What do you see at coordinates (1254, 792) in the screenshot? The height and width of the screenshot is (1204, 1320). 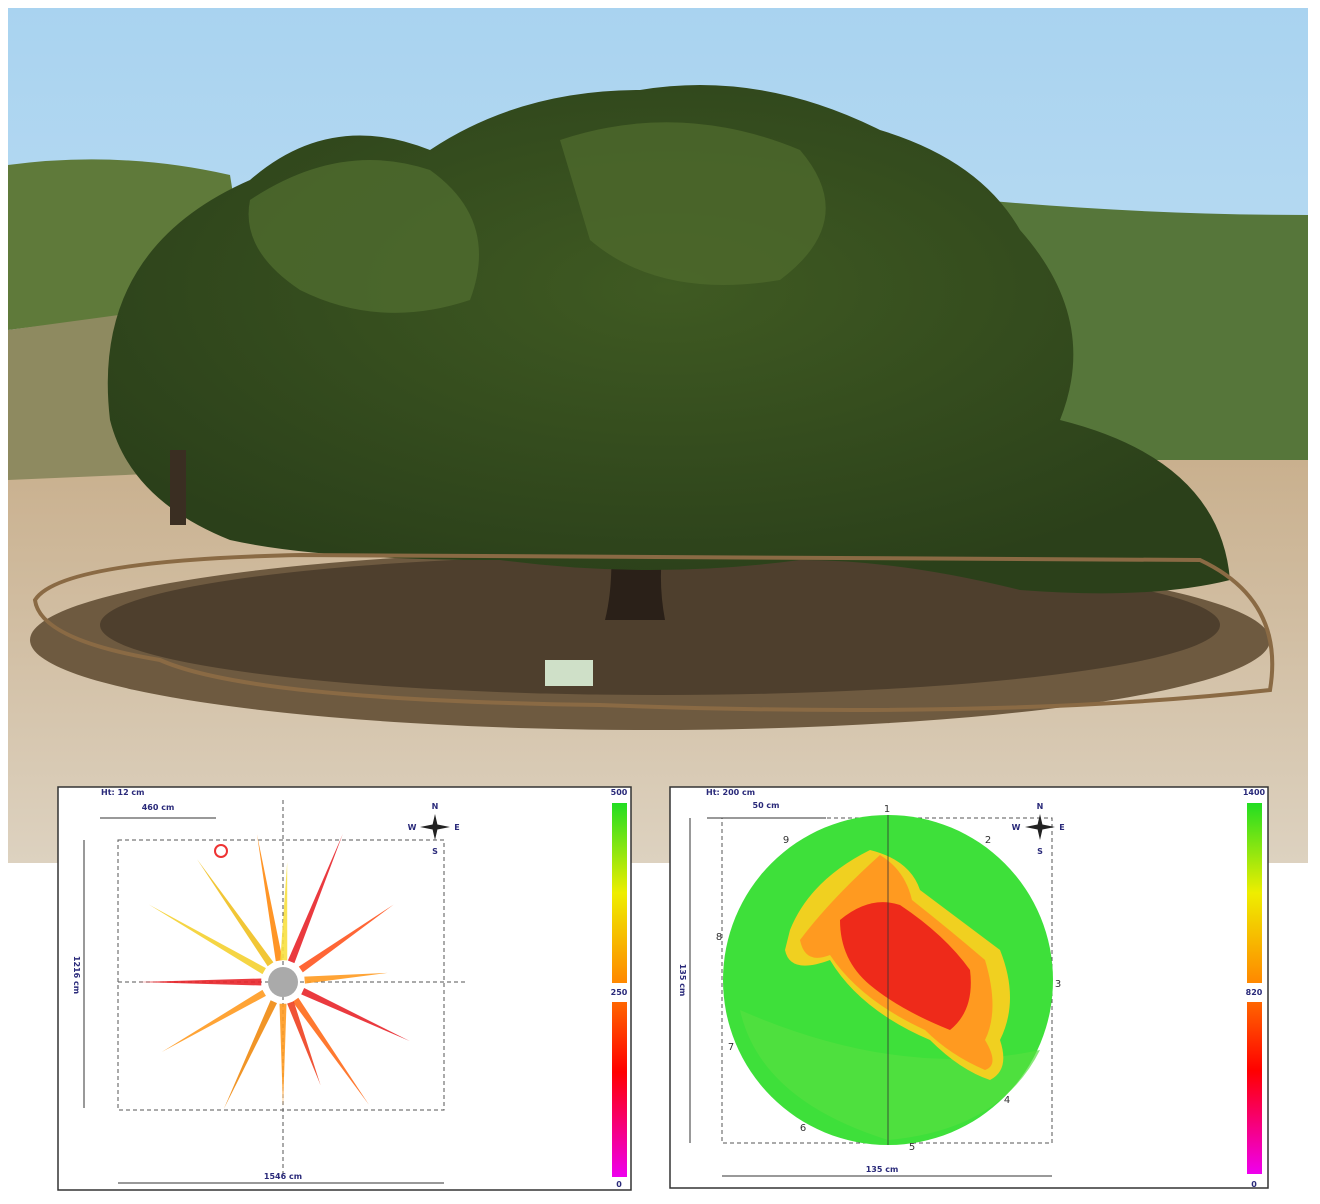 I see `legend-label: 1400` at bounding box center [1254, 792].